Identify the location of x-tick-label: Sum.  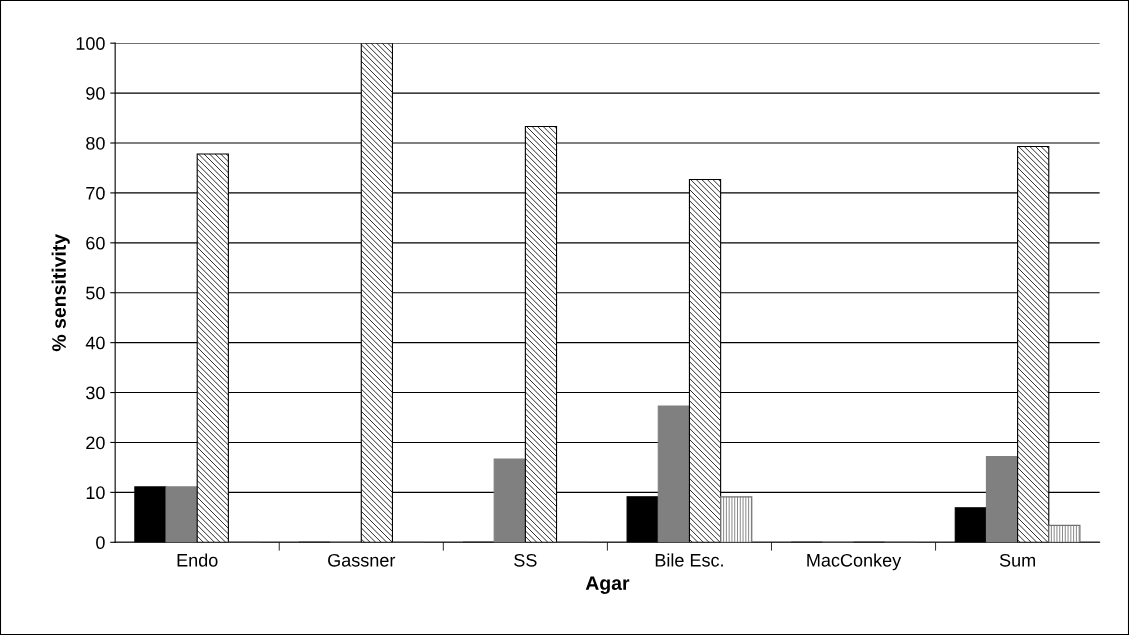
(1017, 560).